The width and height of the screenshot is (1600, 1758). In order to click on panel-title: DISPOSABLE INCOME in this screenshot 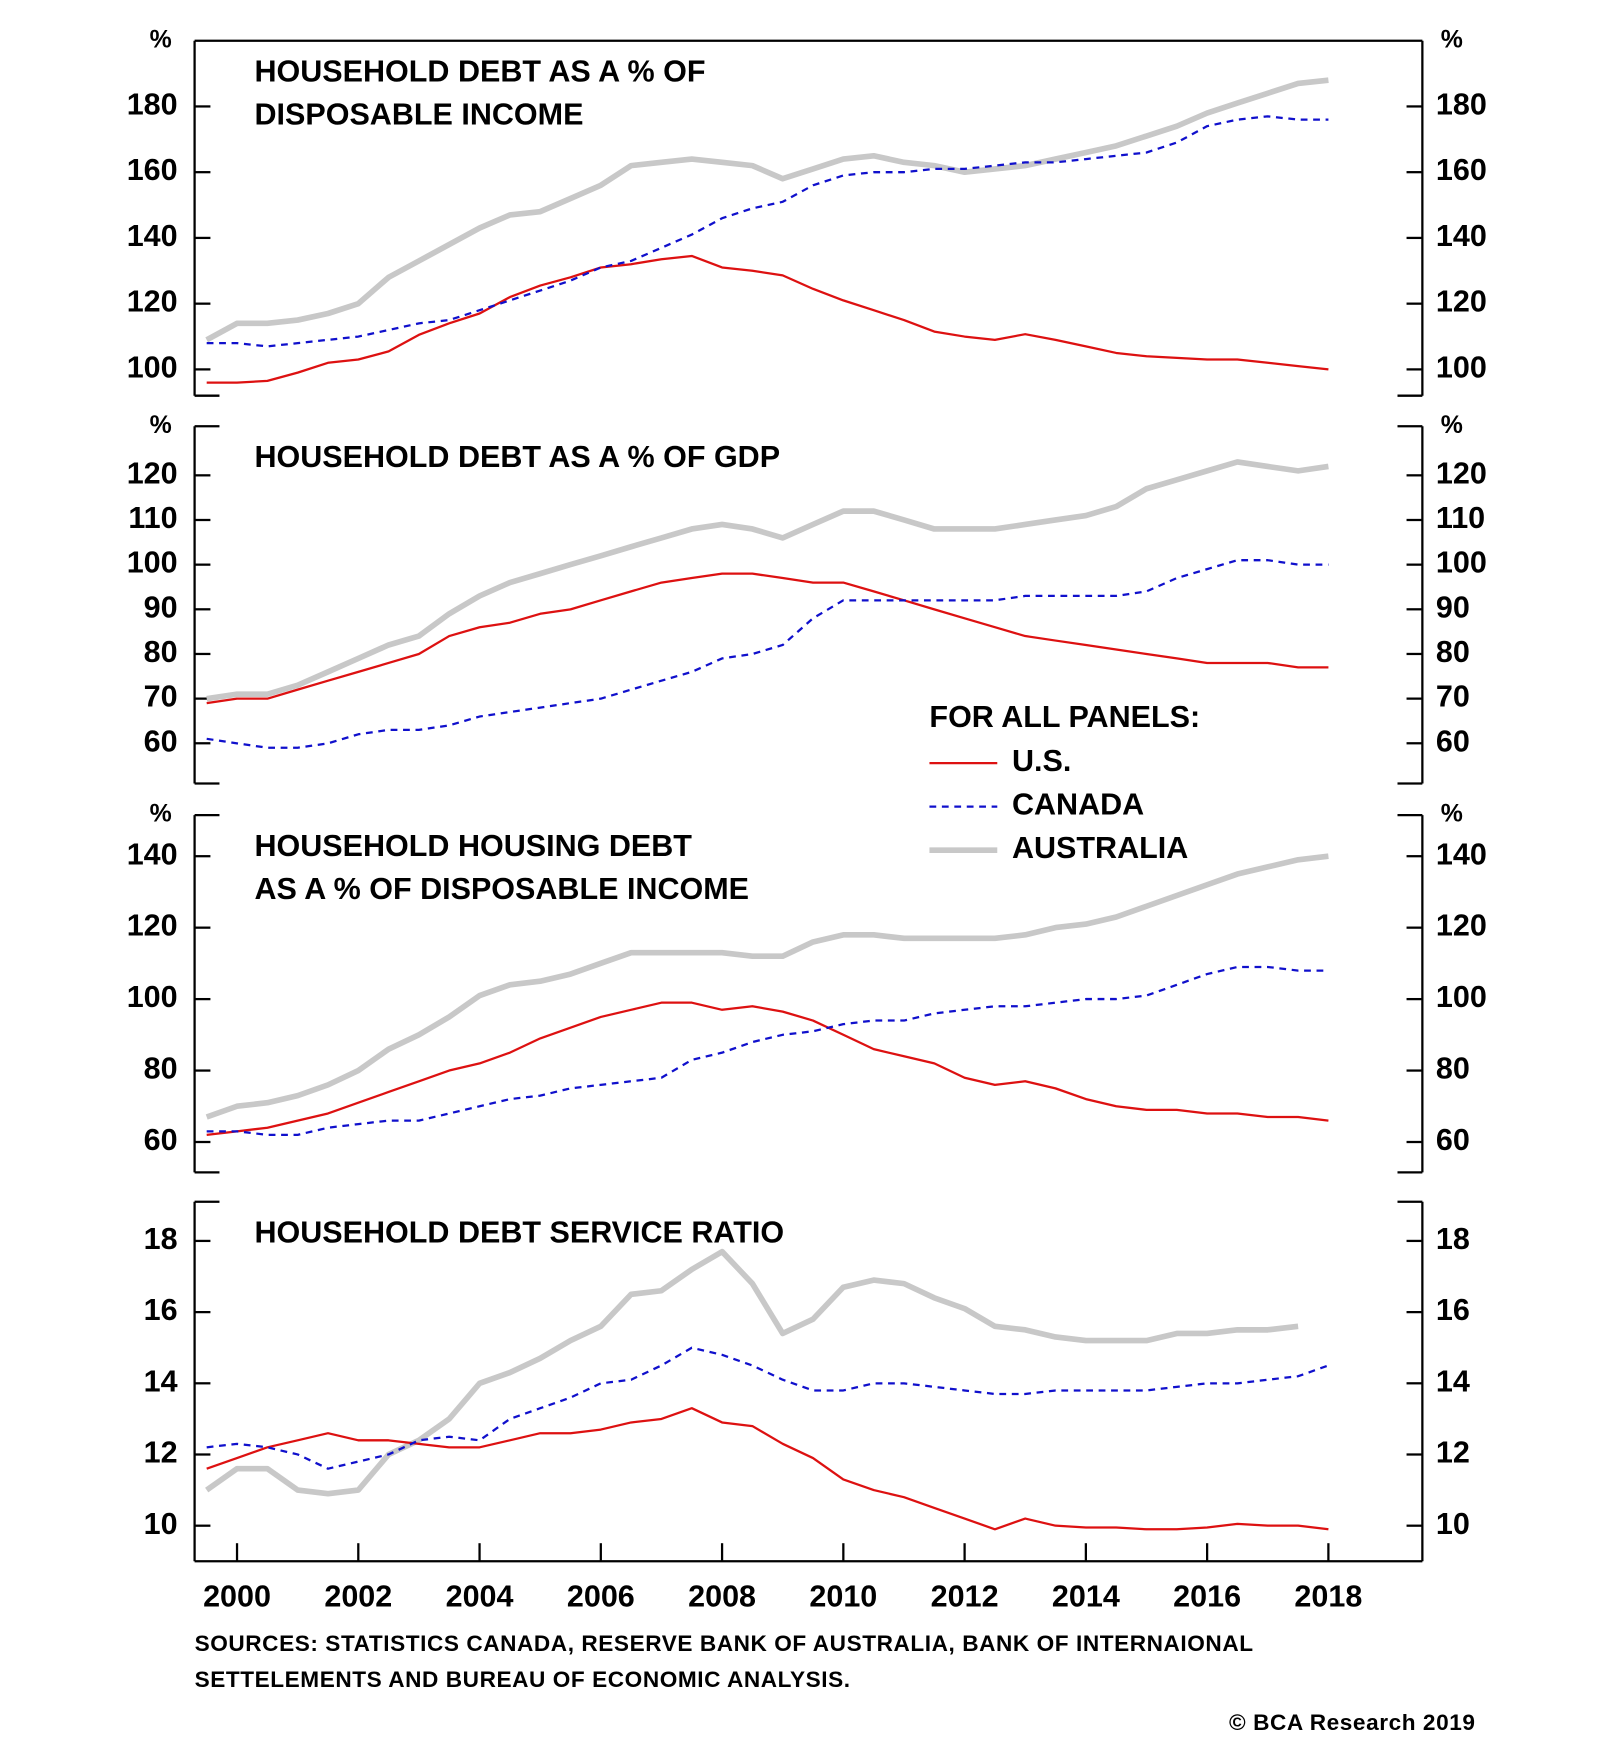, I will do `click(419, 115)`.